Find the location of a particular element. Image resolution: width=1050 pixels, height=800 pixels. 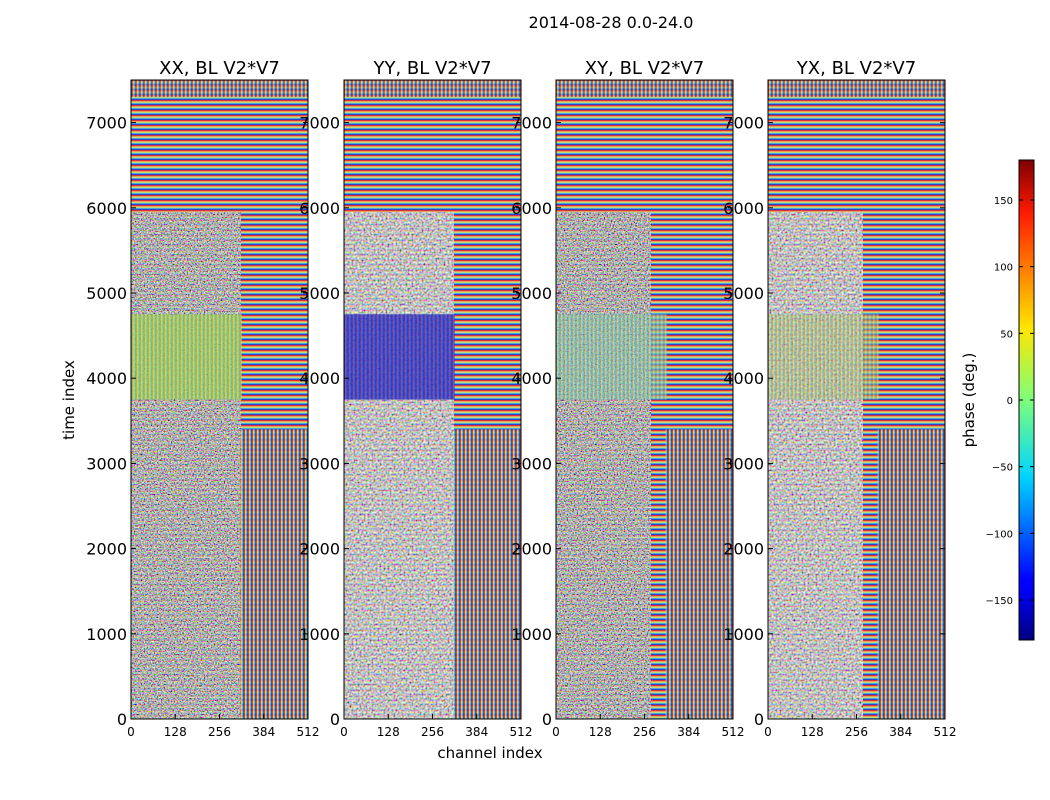

colorbar-tick-label: −100 is located at coordinates (999, 534).